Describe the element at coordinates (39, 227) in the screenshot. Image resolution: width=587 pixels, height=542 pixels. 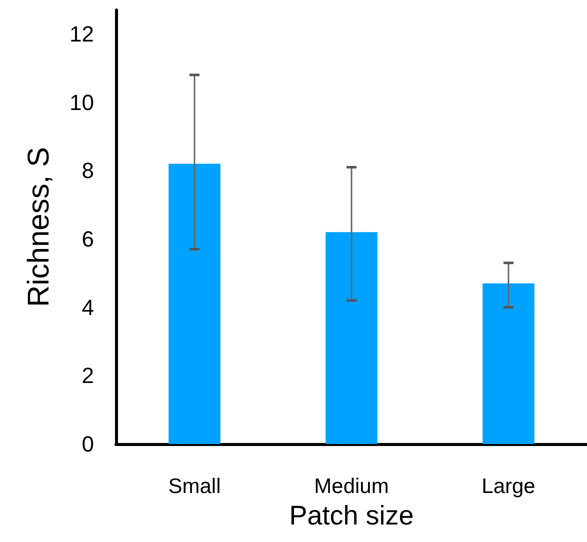
I see `y-axis-title: Richness, S` at that location.